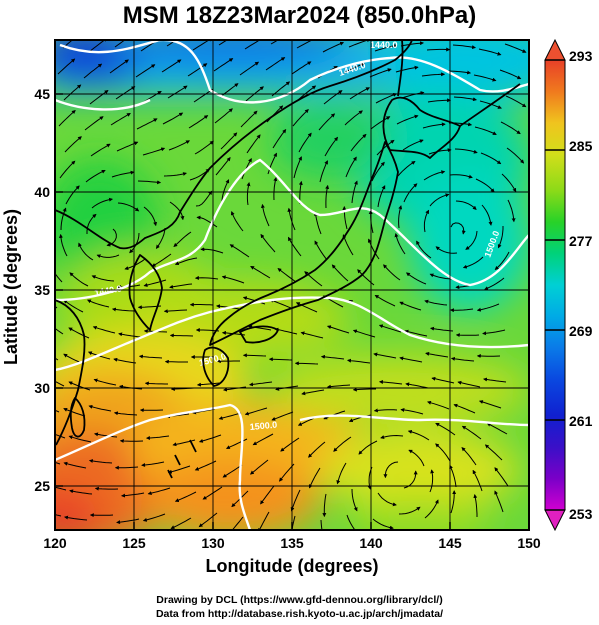 This screenshot has height=625, width=599. I want to click on coastline-shikoku, so click(259, 334).